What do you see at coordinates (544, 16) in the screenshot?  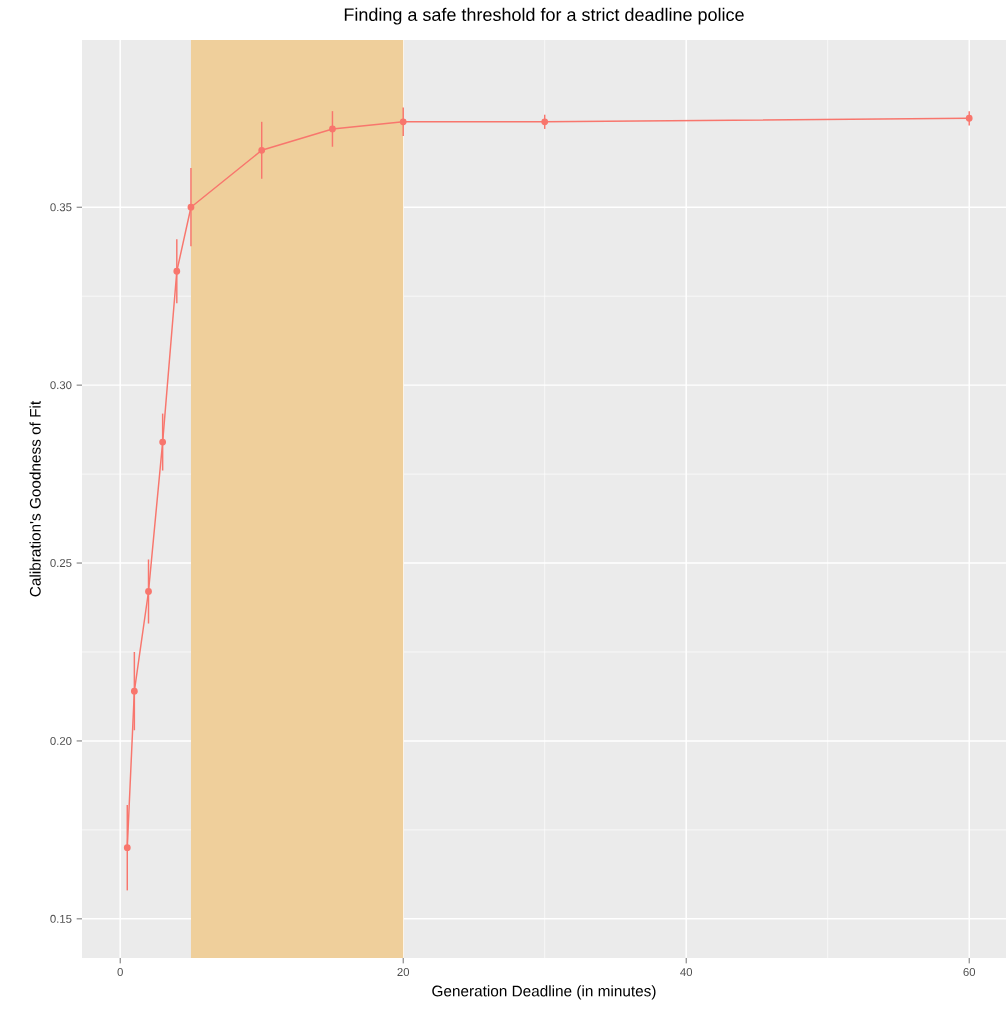 I see `chart-title: Finding a safe threshold for a strict deadline police` at bounding box center [544, 16].